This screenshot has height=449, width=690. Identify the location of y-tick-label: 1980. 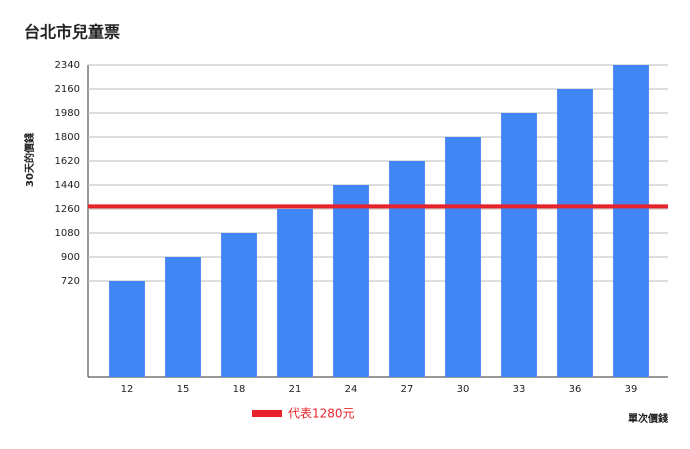
(67, 113).